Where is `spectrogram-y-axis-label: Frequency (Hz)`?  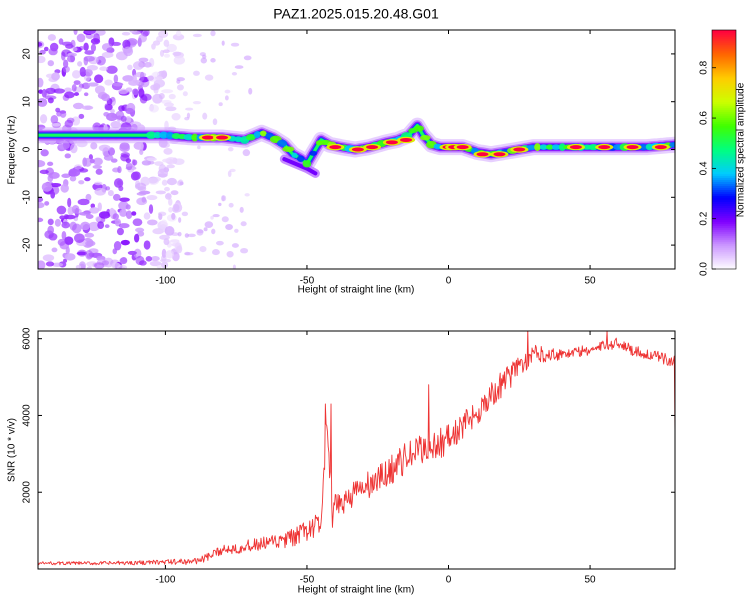
spectrogram-y-axis-label: Frequency (Hz) is located at coordinates (12, 150).